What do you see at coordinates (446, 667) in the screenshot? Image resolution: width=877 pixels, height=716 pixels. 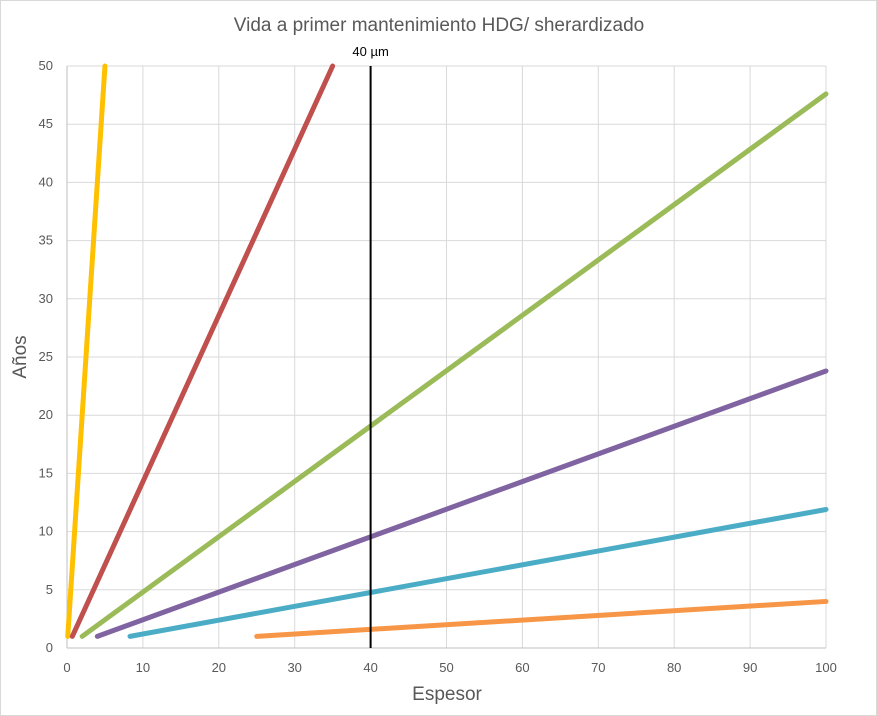 I see `x-tick-label: 50` at bounding box center [446, 667].